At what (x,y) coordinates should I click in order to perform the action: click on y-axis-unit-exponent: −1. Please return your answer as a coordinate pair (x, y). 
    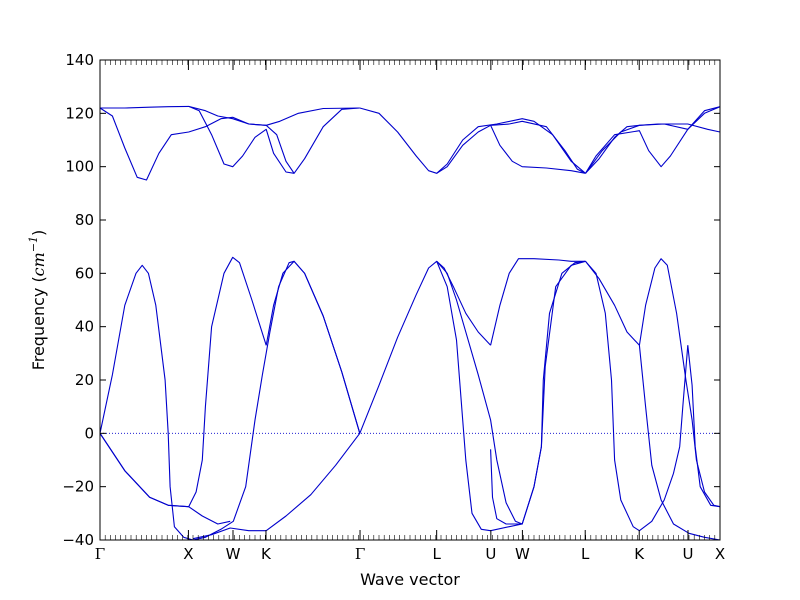
    Looking at the image, I should click on (33, 244).